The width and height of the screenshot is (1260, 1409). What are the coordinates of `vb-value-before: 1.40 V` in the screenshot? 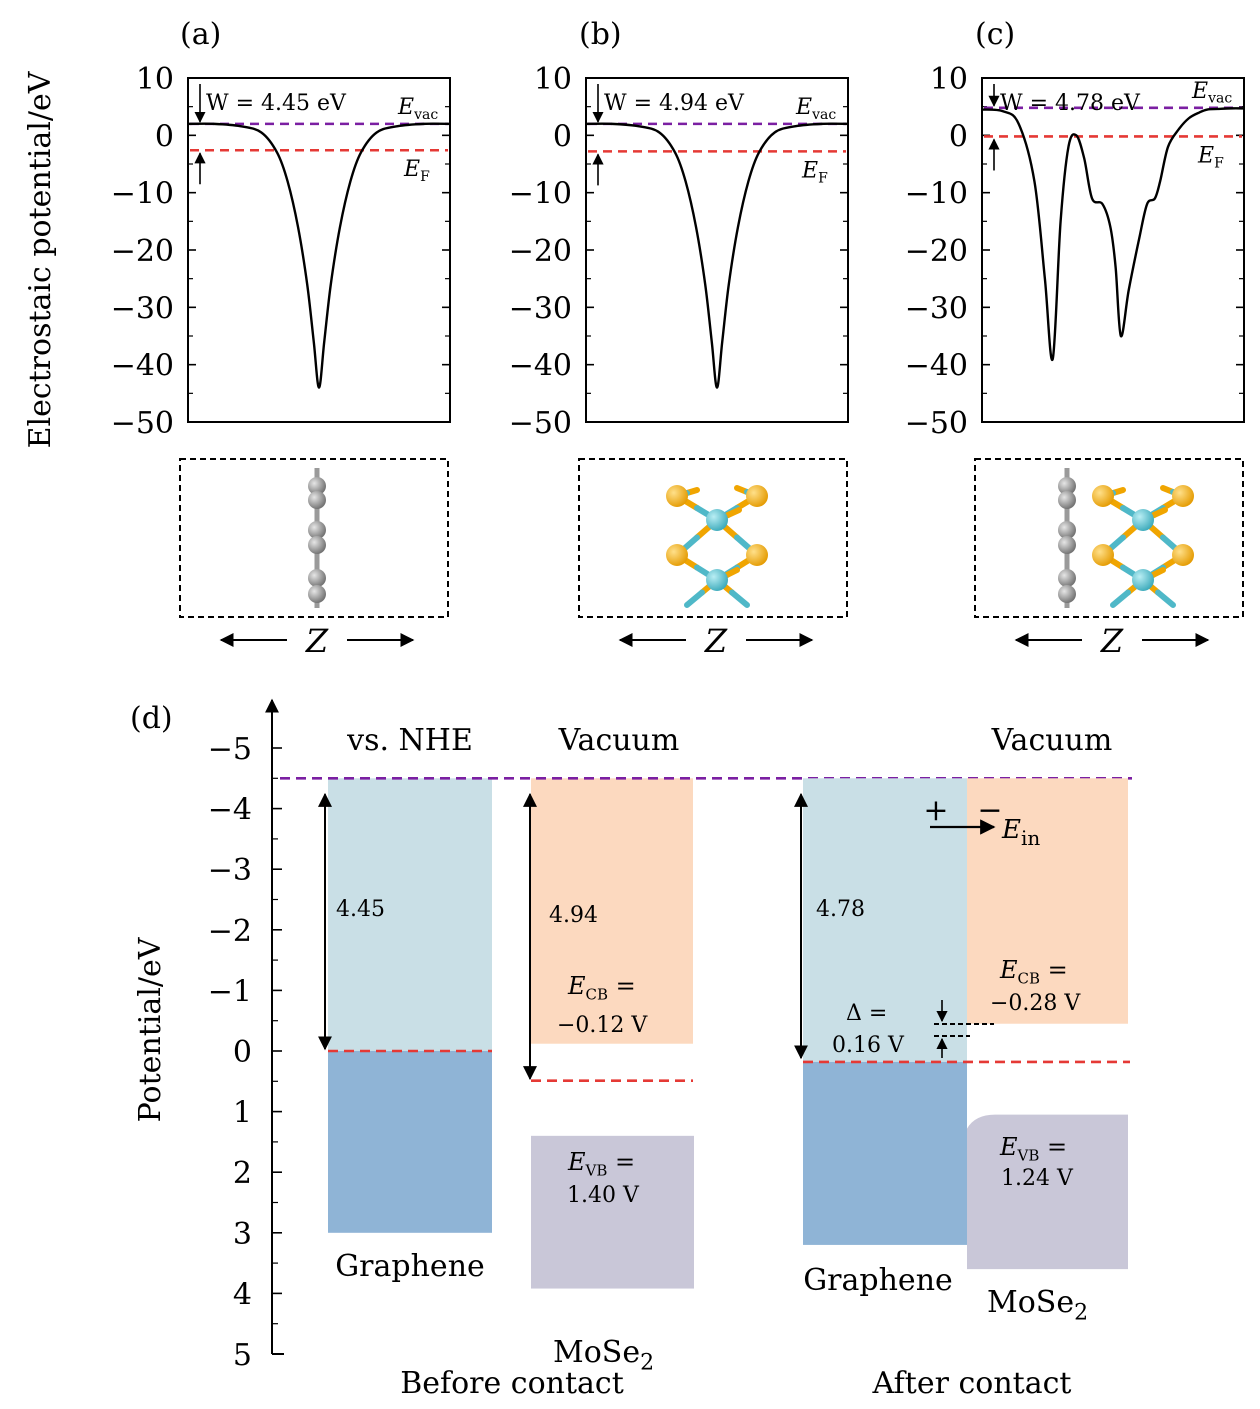 It's located at (603, 1195).